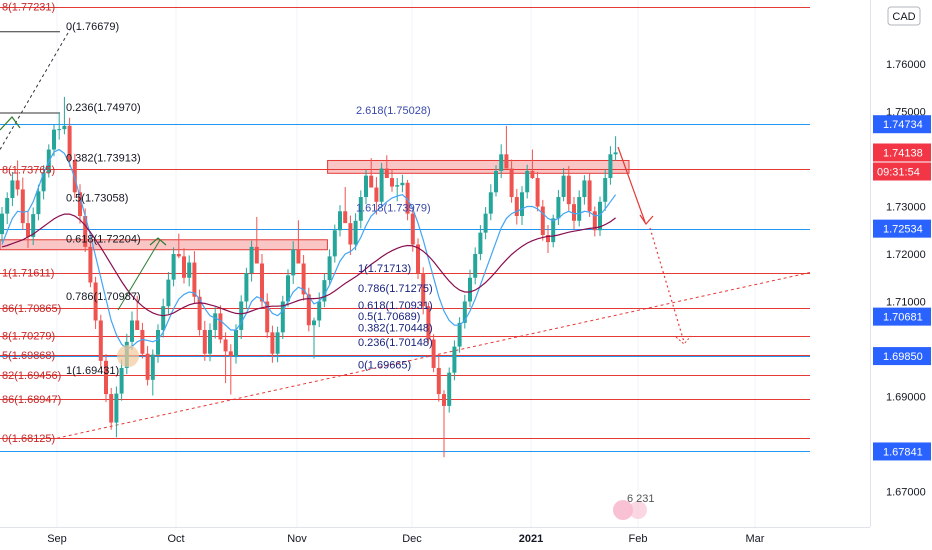  What do you see at coordinates (903, 357) in the screenshot?
I see `price-badge-label: 1.69850` at bounding box center [903, 357].